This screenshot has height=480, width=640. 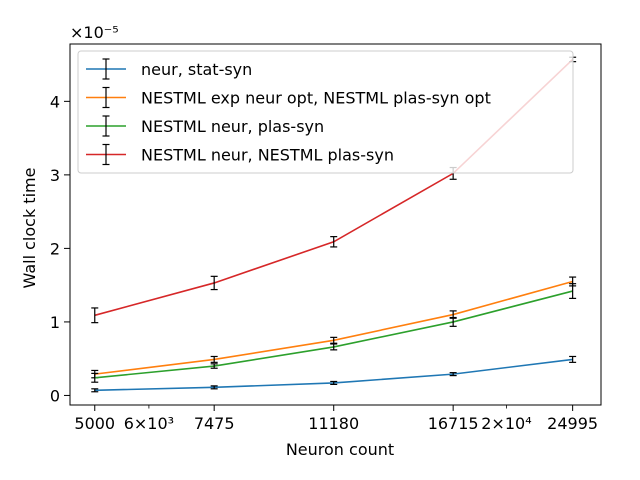 I want to click on x-tick-label: 16715, so click(x=453, y=423).